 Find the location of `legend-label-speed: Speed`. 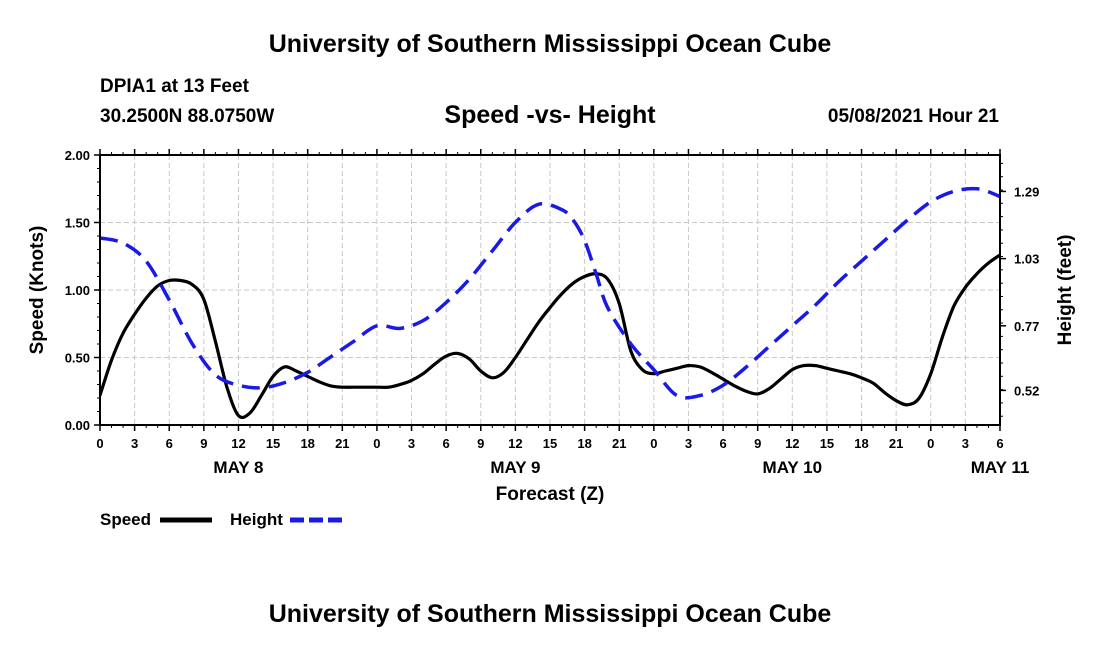

legend-label-speed: Speed is located at coordinates (125, 519).